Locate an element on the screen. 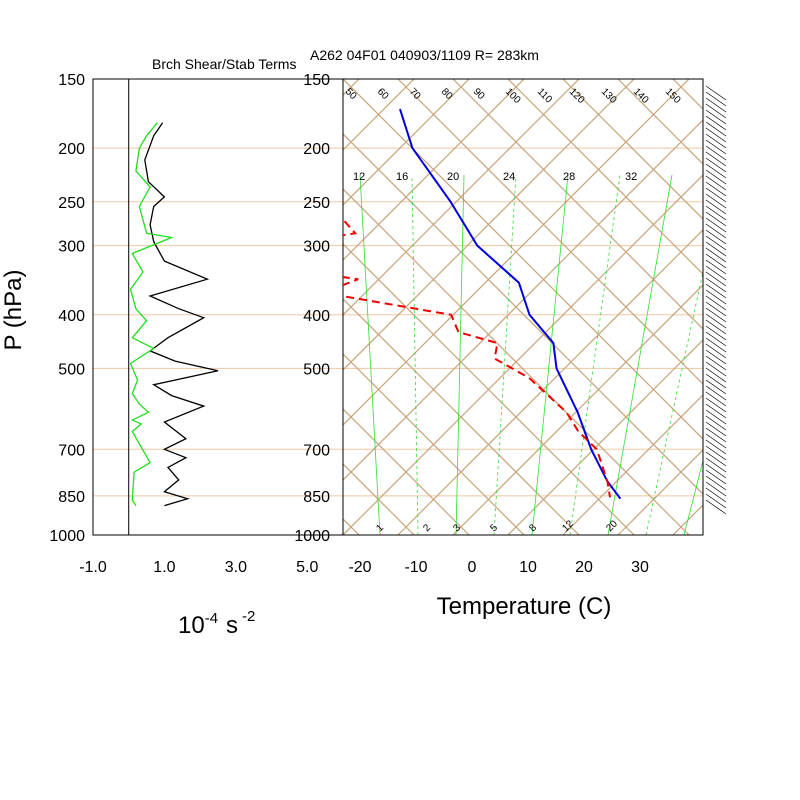 The image size is (800, 800). left-xlabel-unit-exponent: -2 is located at coordinates (248, 616).